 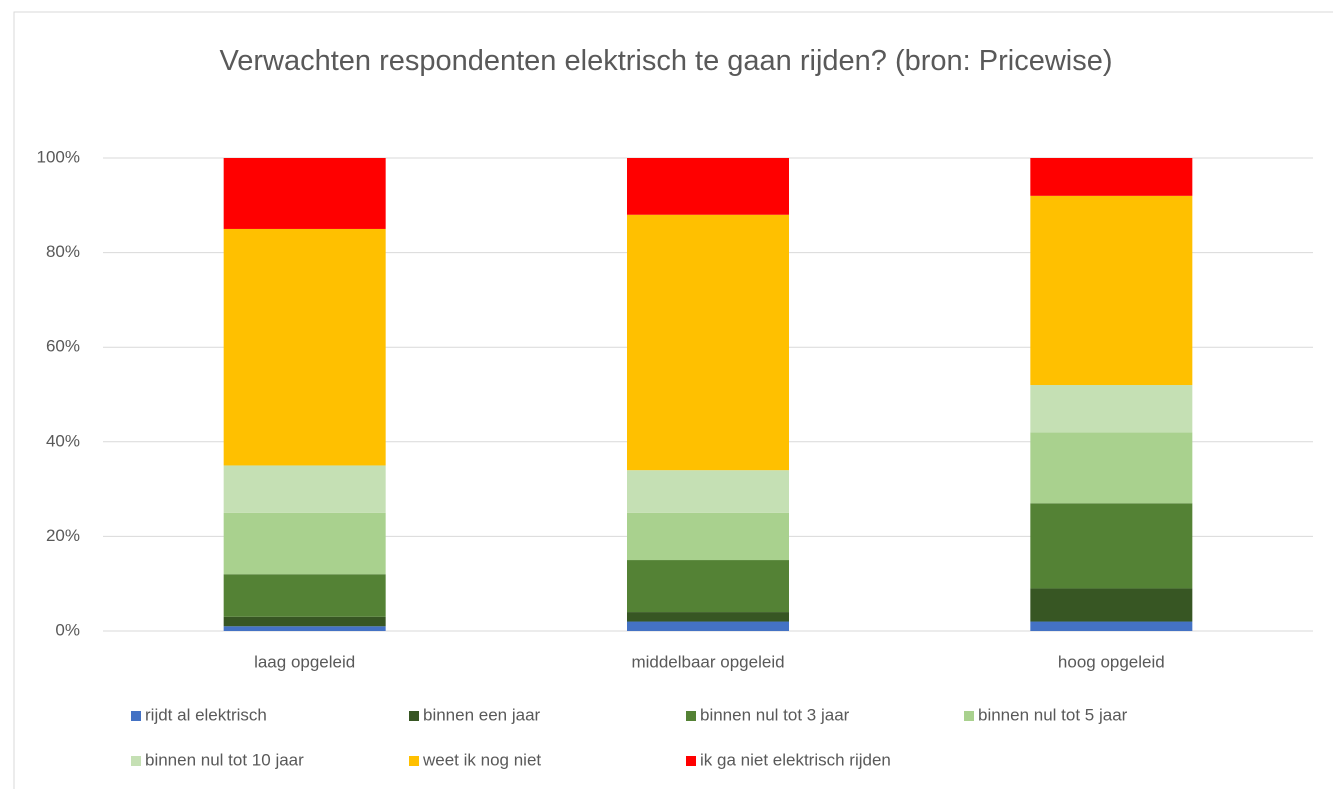 I want to click on legend-label: binnen nul tot 10 jaar, so click(x=224, y=759).